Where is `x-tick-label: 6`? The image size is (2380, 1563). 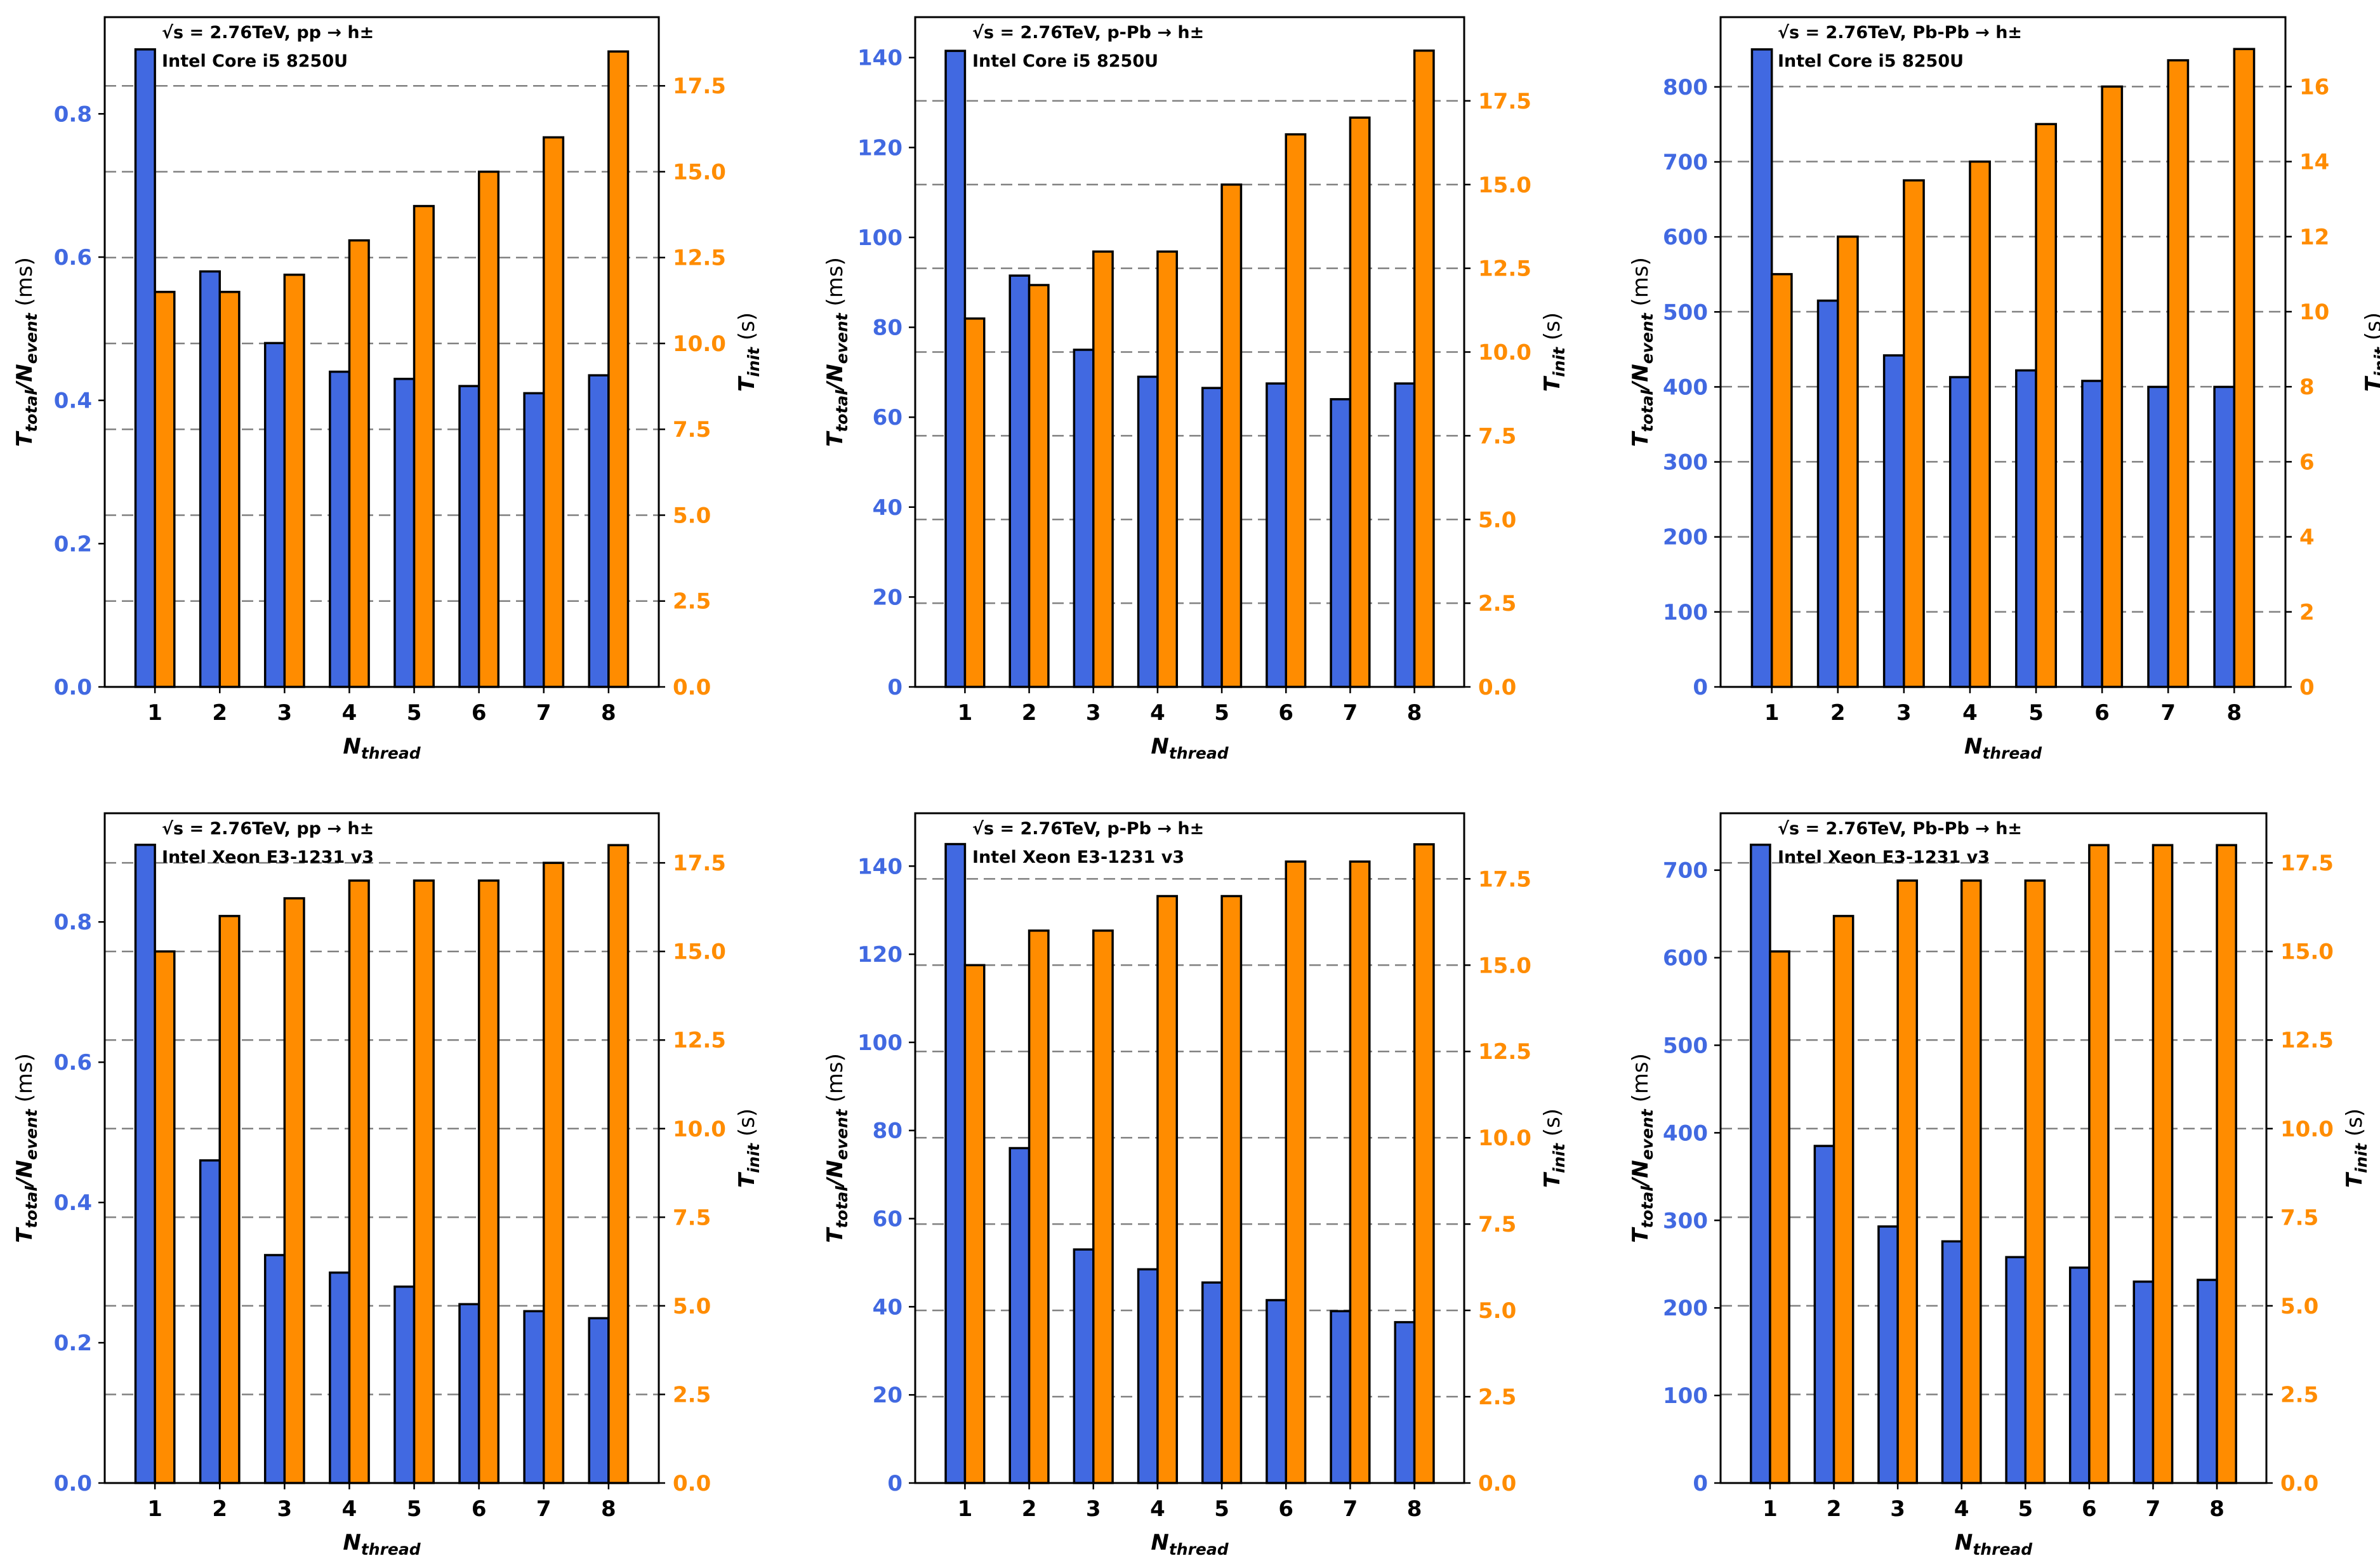 x-tick-label: 6 is located at coordinates (479, 1509).